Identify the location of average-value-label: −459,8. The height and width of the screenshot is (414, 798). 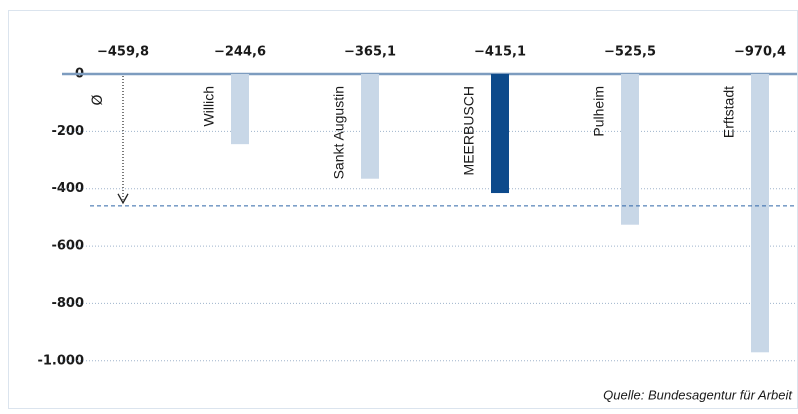
(123, 52).